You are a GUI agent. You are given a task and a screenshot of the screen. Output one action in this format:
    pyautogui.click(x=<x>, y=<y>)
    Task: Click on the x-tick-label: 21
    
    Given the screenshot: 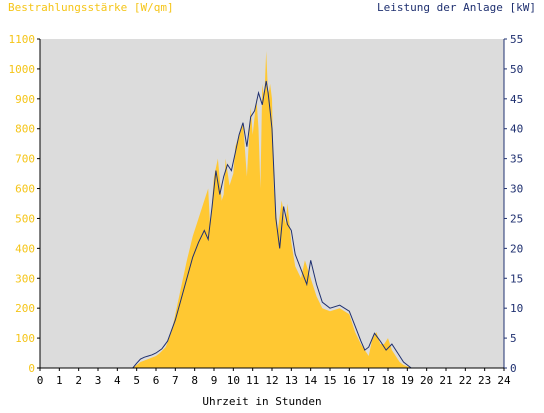 What is the action you would take?
    pyautogui.click(x=445, y=380)
    